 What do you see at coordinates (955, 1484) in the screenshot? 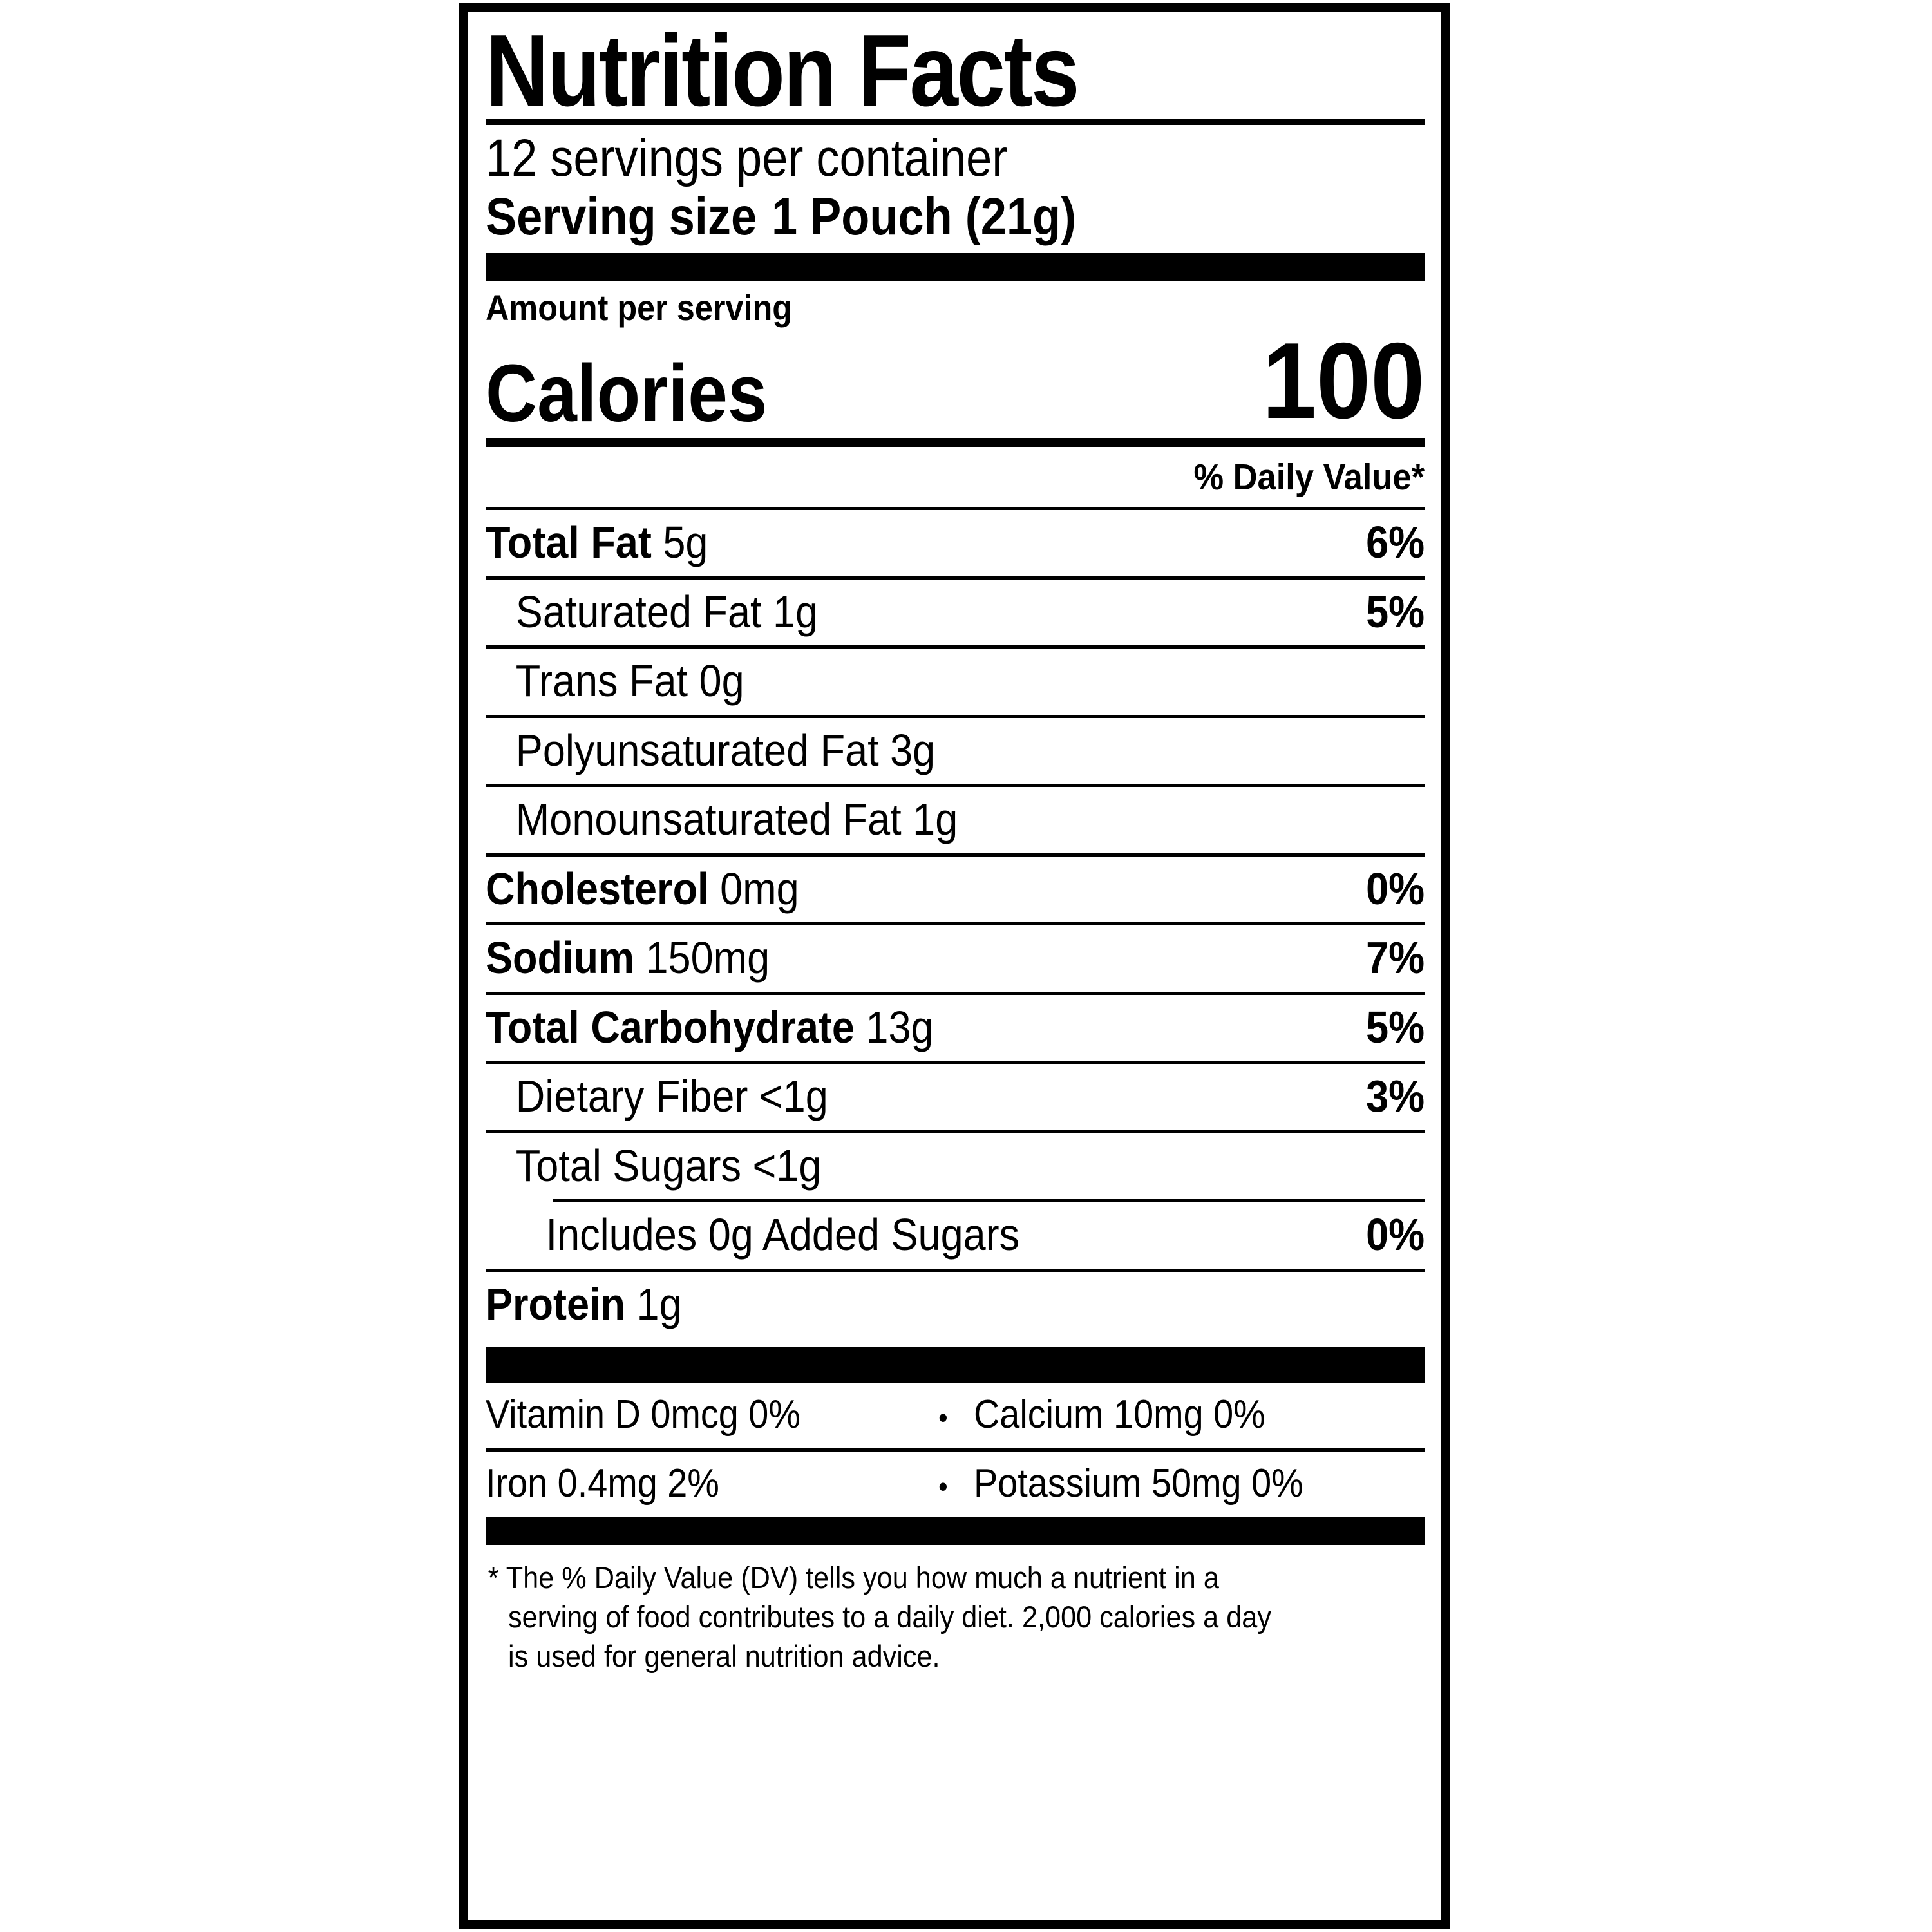
I see `row-iron-potassium: Iron 0.4mg 2% • Potassium 50mg 0%` at bounding box center [955, 1484].